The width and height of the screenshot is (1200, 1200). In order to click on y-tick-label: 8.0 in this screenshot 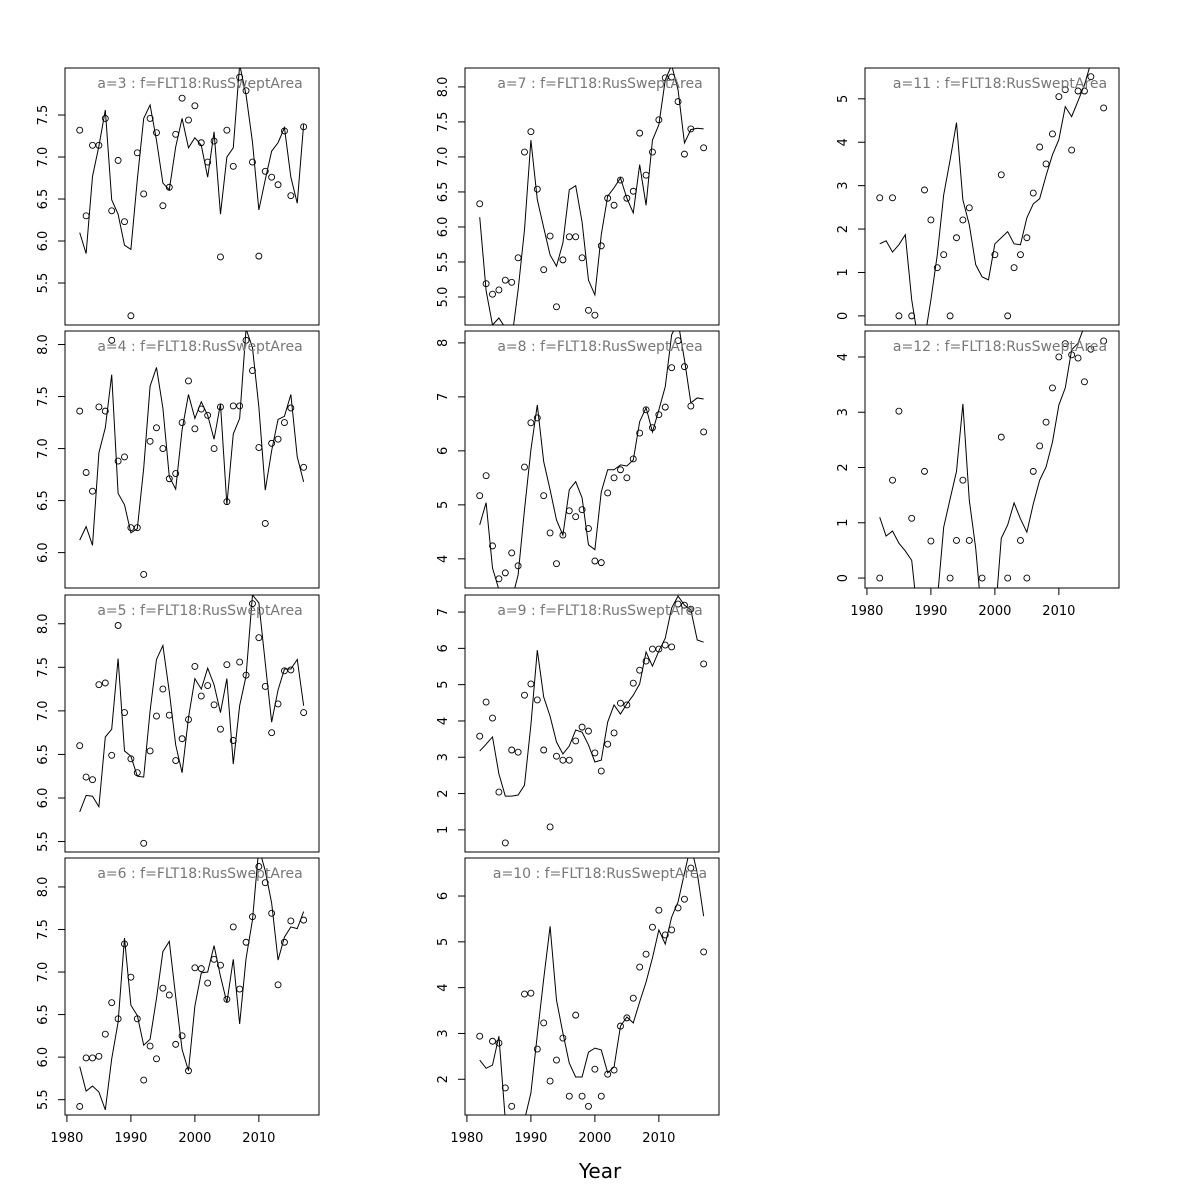, I will do `click(443, 87)`.